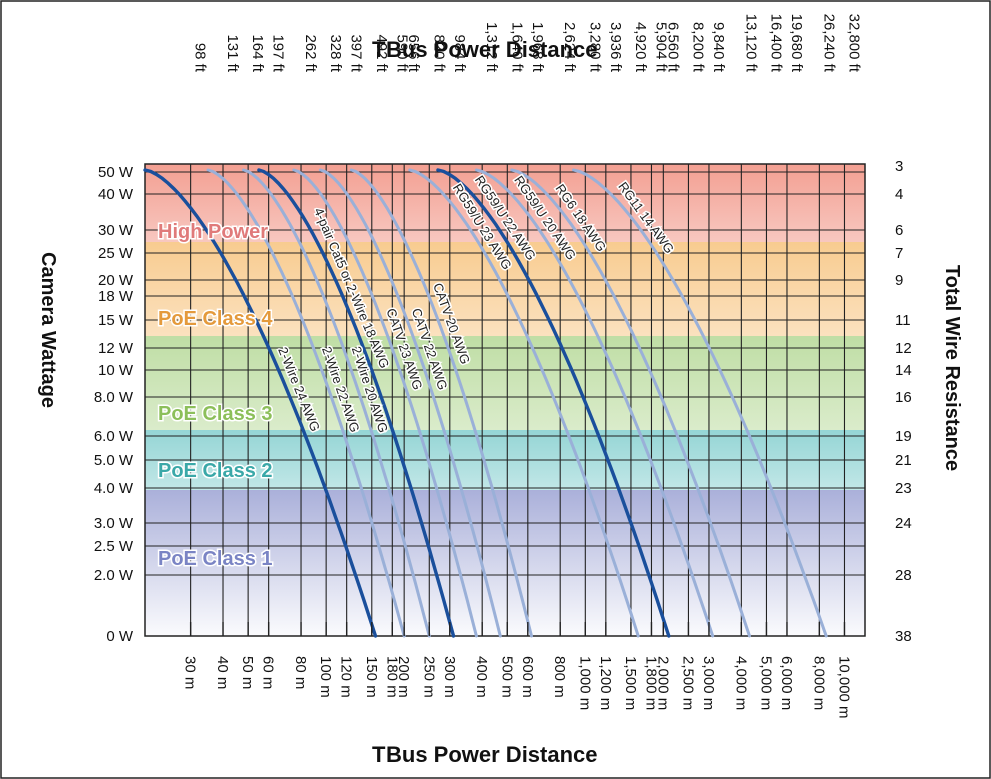  I want to click on right-tick-label: 11, so click(903, 320).